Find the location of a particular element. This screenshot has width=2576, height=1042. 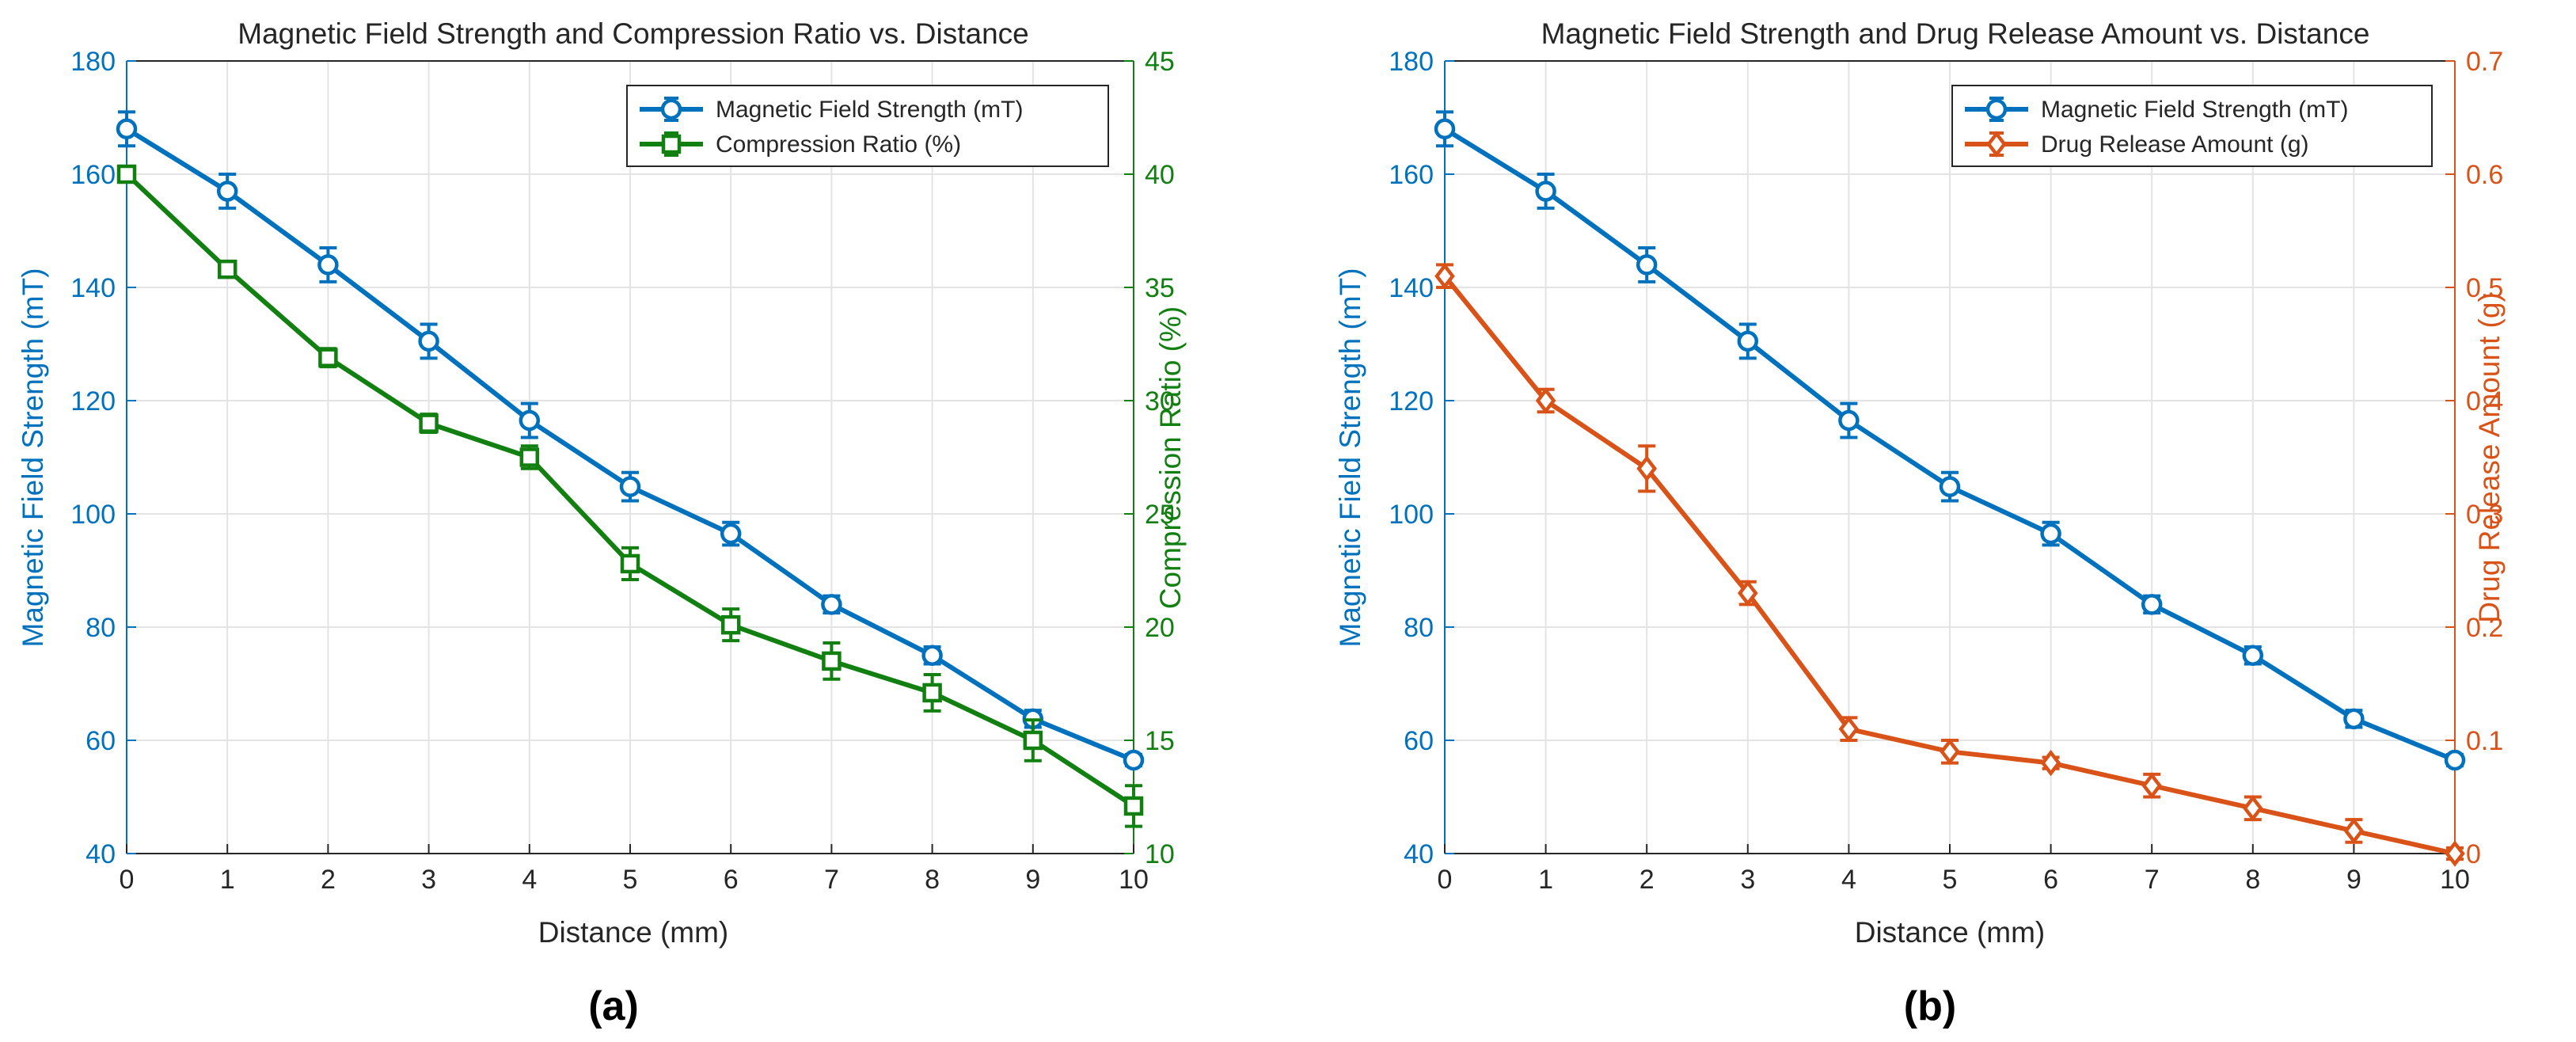

x-tick-label: 7 is located at coordinates (831, 880).